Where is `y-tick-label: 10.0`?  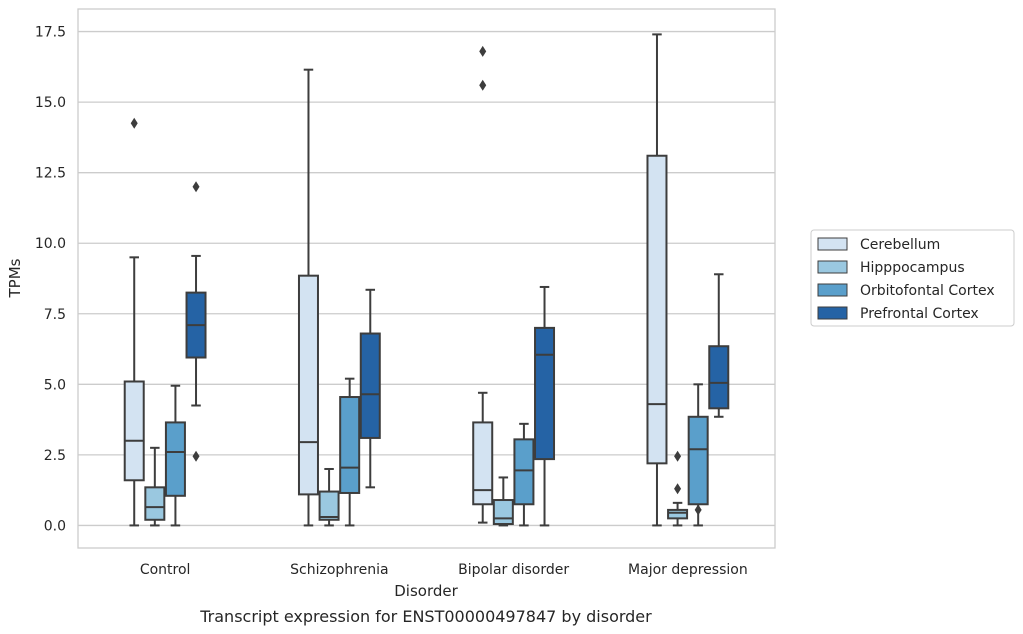 y-tick-label: 10.0 is located at coordinates (50, 244).